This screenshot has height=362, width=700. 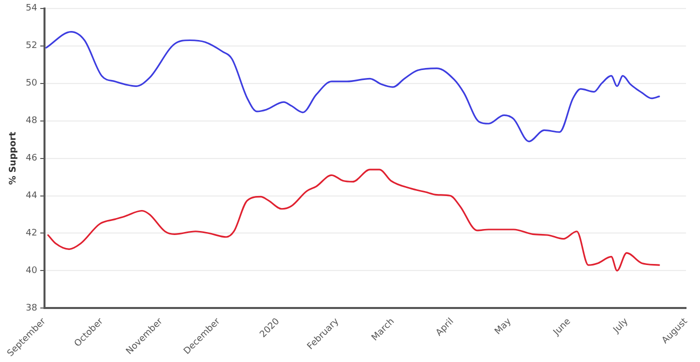 What do you see at coordinates (32, 271) in the screenshot?
I see `y-tick-label: 40` at bounding box center [32, 271].